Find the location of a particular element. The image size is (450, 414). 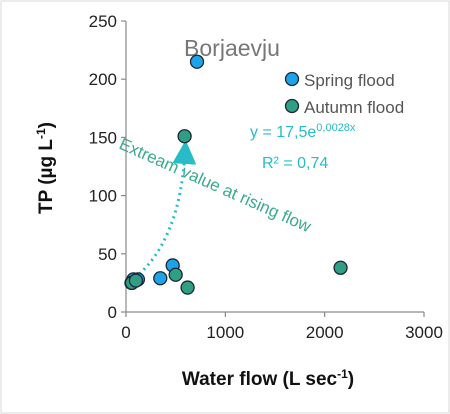

y-tick-label: 150 is located at coordinates (103, 137).